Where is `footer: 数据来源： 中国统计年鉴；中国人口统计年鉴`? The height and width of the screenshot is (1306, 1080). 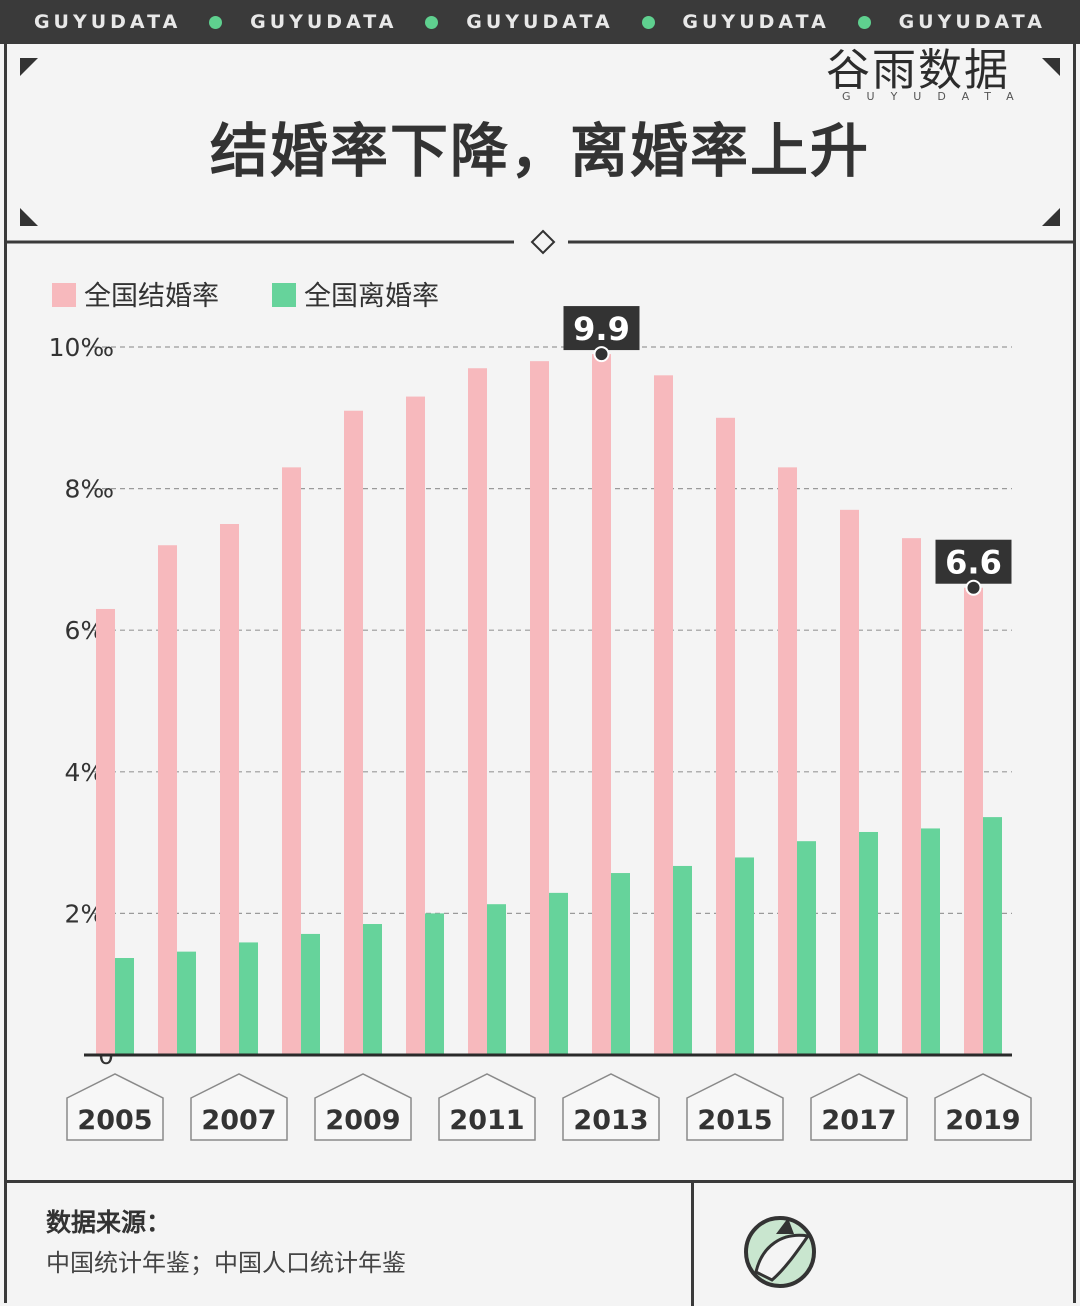 footer: 数据来源： 中国统计年鉴；中国人口统计年鉴 is located at coordinates (540, 1243).